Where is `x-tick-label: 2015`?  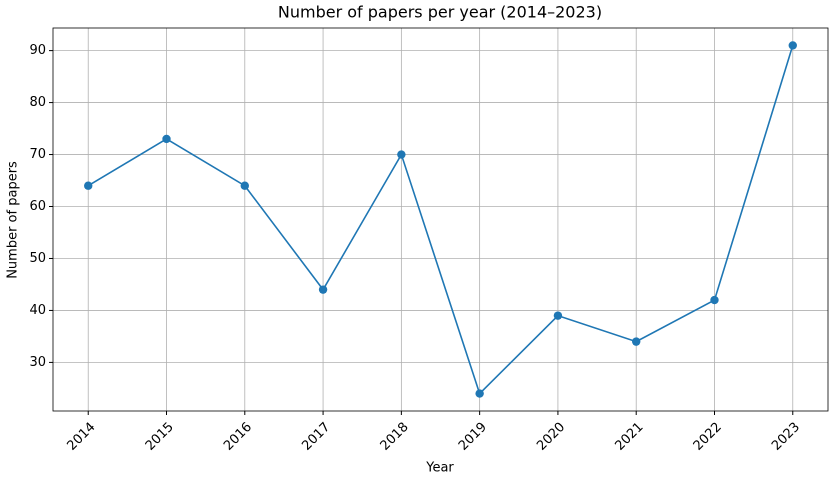
x-tick-label: 2015 is located at coordinates (160, 437).